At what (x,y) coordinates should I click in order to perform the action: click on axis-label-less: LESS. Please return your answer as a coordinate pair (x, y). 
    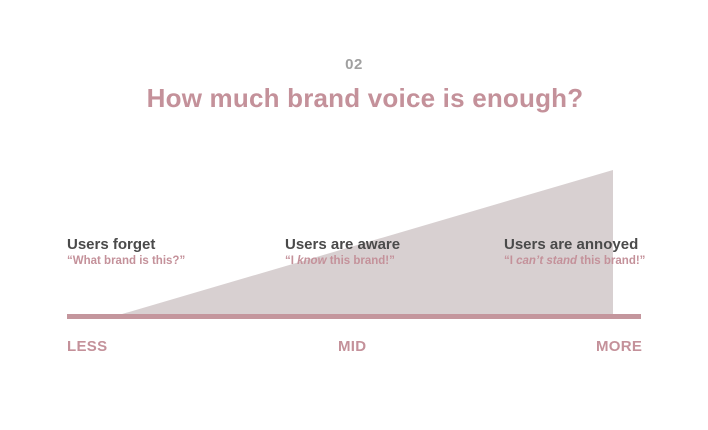
    Looking at the image, I should click on (87, 346).